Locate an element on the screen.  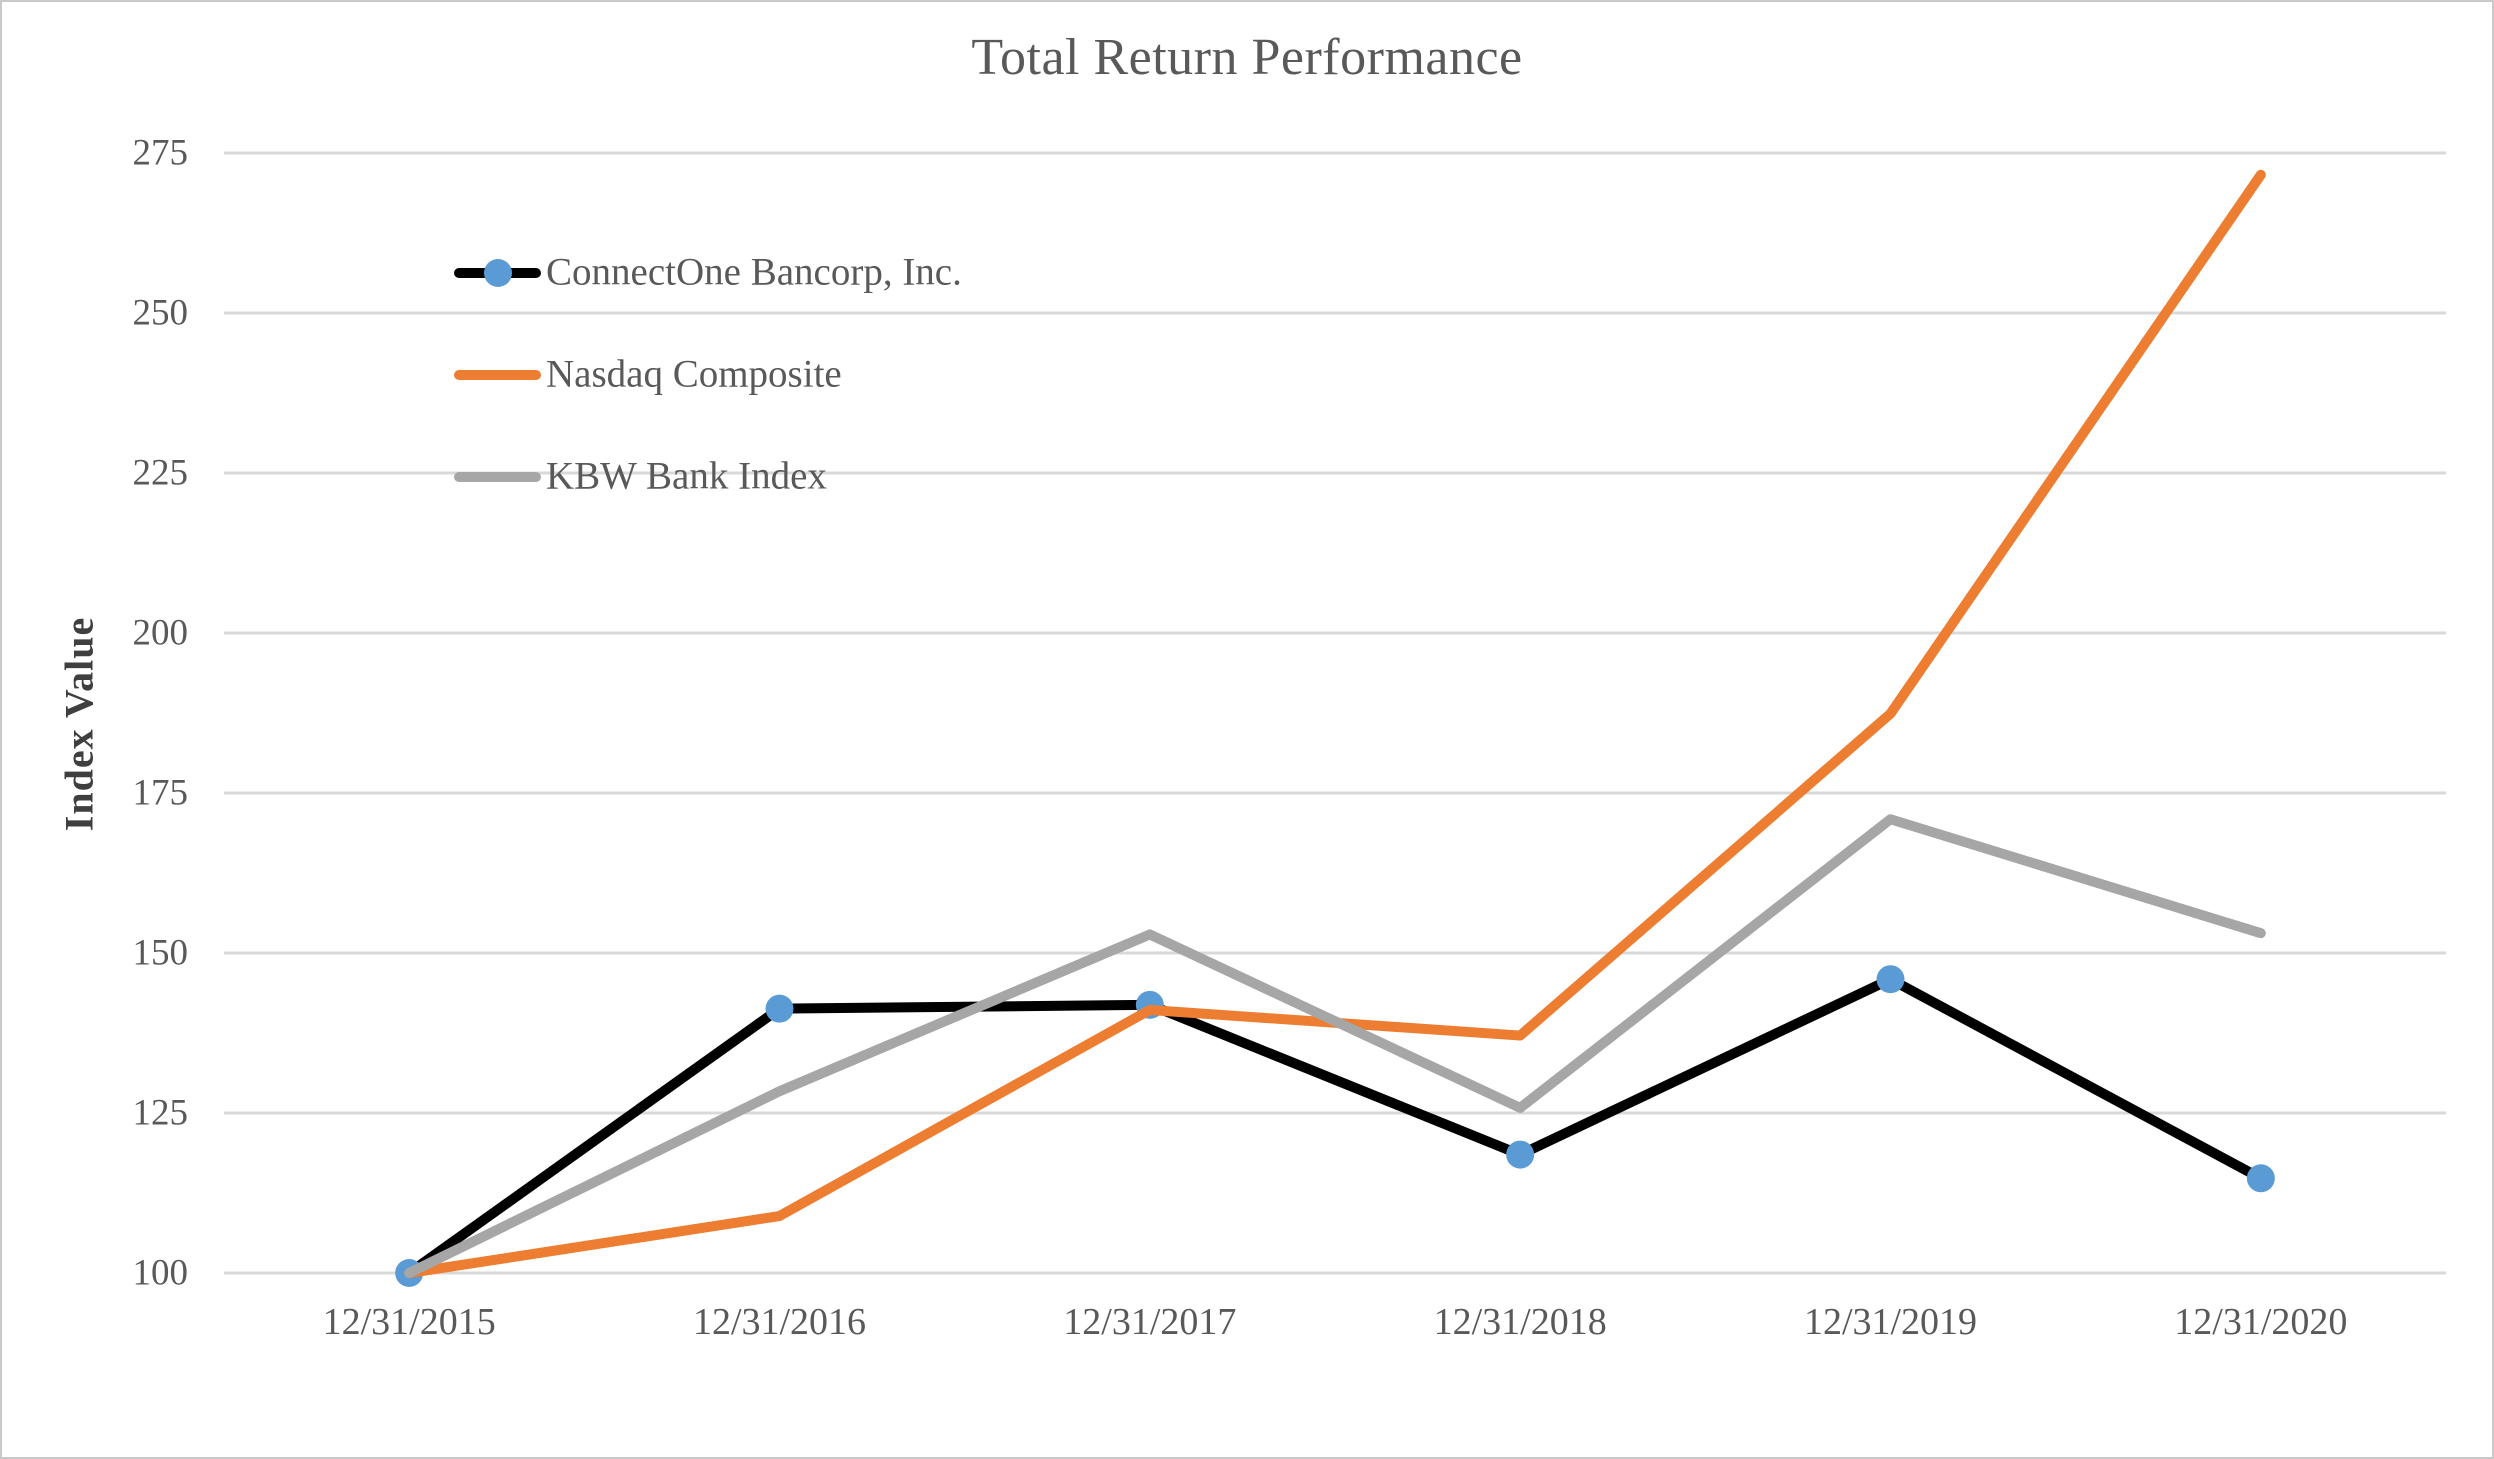
x-tick-label: 12/31/2018 is located at coordinates (1520, 1322).